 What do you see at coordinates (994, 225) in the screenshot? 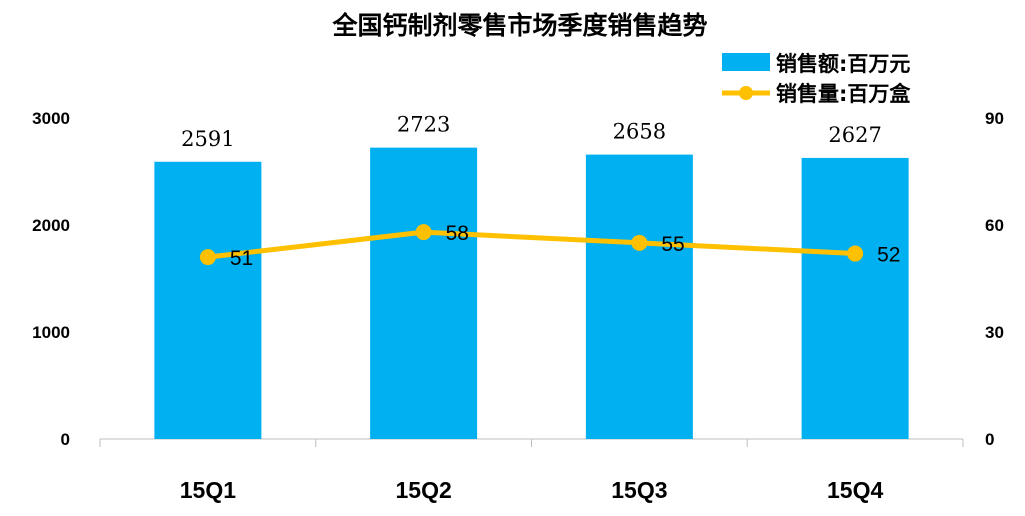
I see `right-axis-tick-label: 60` at bounding box center [994, 225].